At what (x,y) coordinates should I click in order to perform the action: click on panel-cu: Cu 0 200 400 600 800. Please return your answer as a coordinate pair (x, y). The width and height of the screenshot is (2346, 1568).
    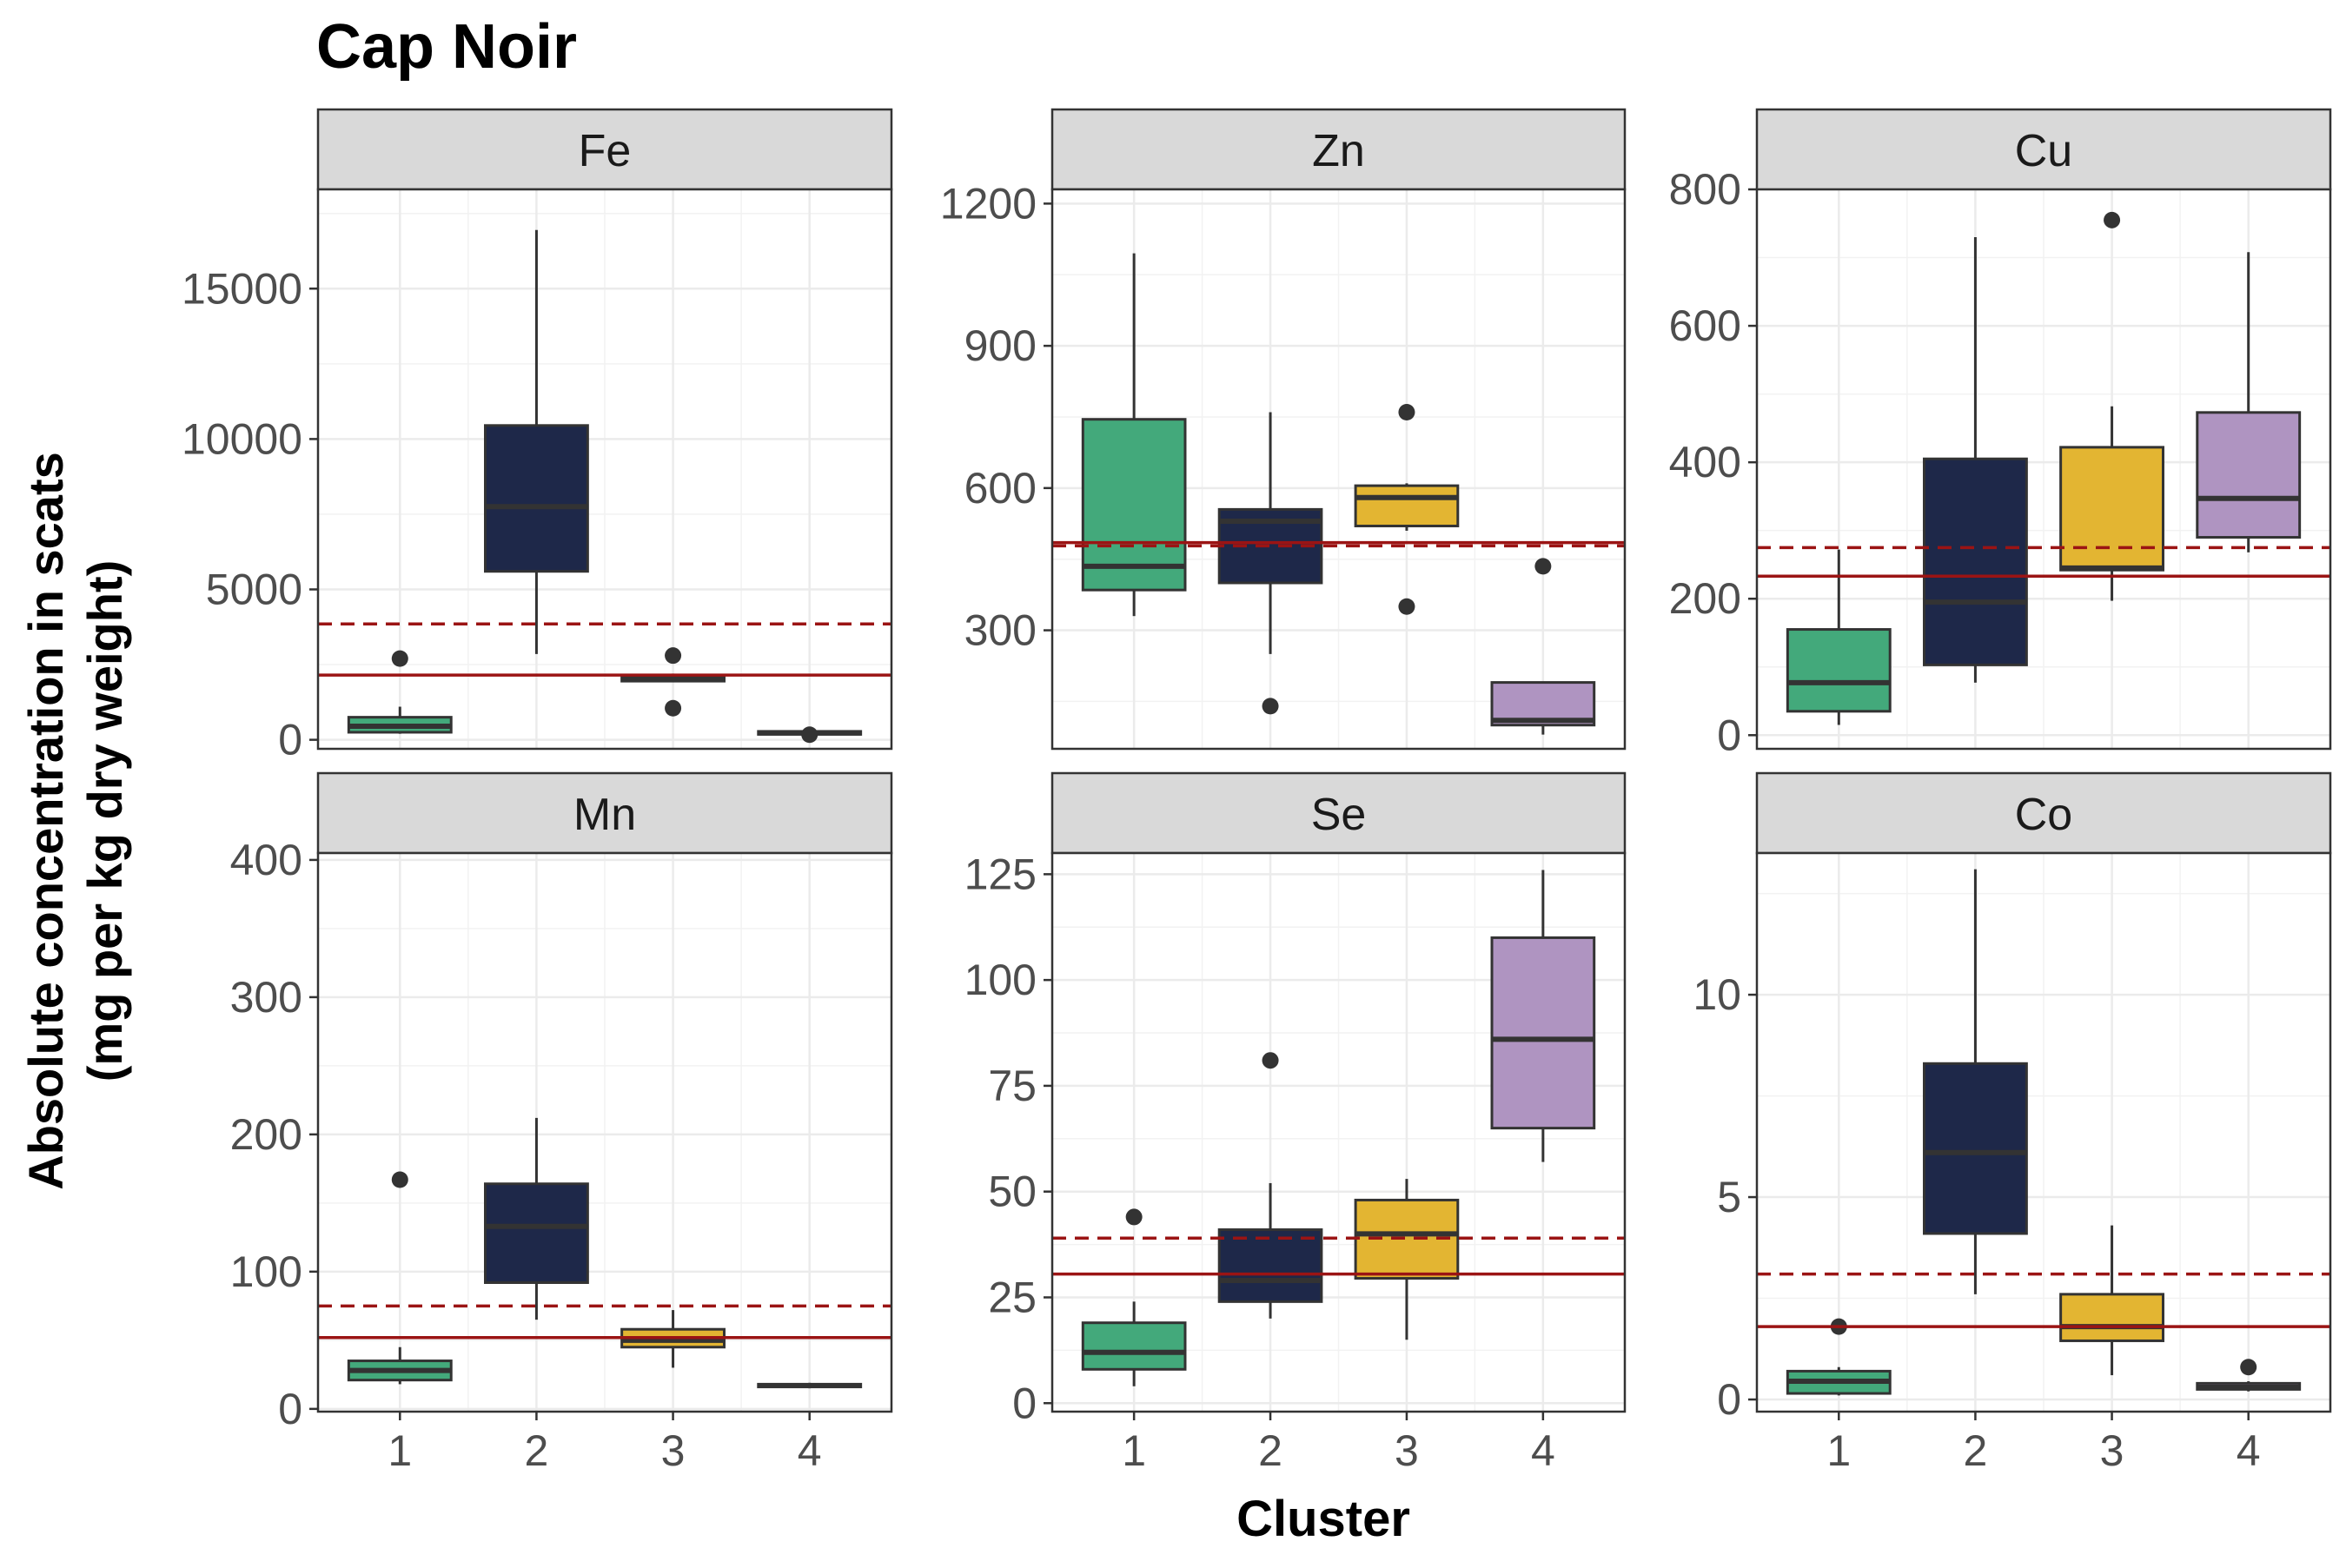
    Looking at the image, I should click on (2001, 433).